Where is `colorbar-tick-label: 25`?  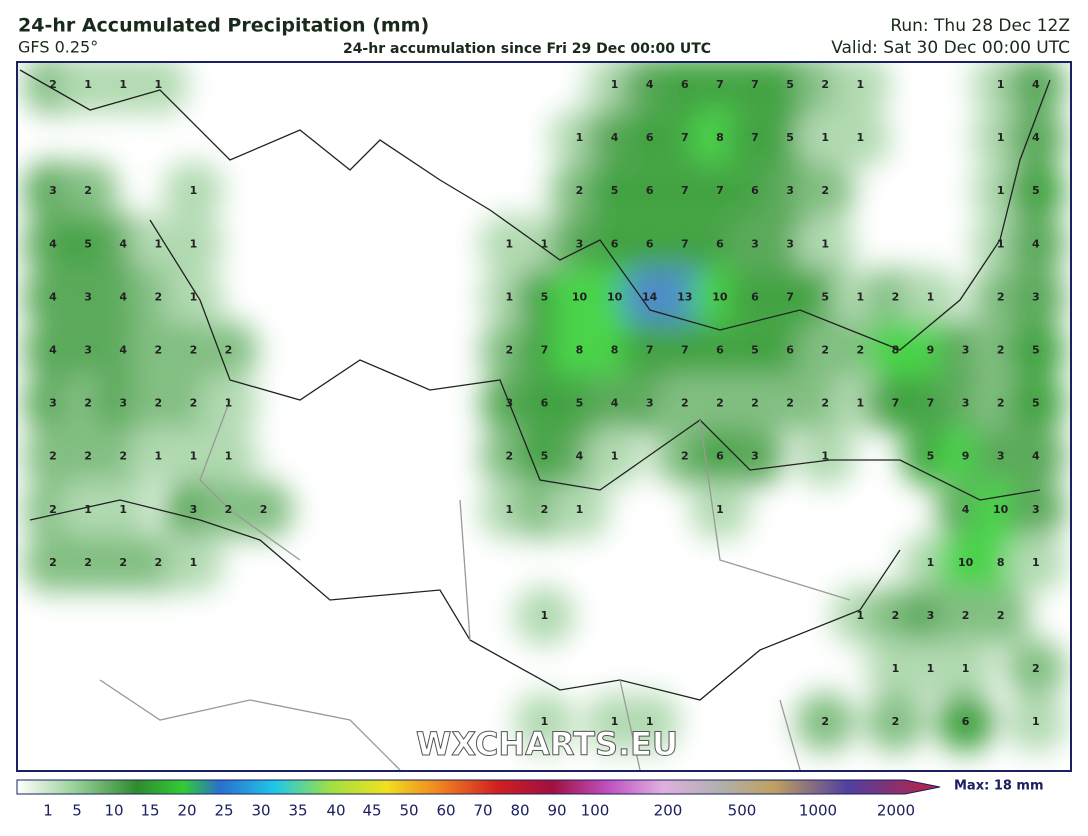 colorbar-tick-label: 25 is located at coordinates (223, 811).